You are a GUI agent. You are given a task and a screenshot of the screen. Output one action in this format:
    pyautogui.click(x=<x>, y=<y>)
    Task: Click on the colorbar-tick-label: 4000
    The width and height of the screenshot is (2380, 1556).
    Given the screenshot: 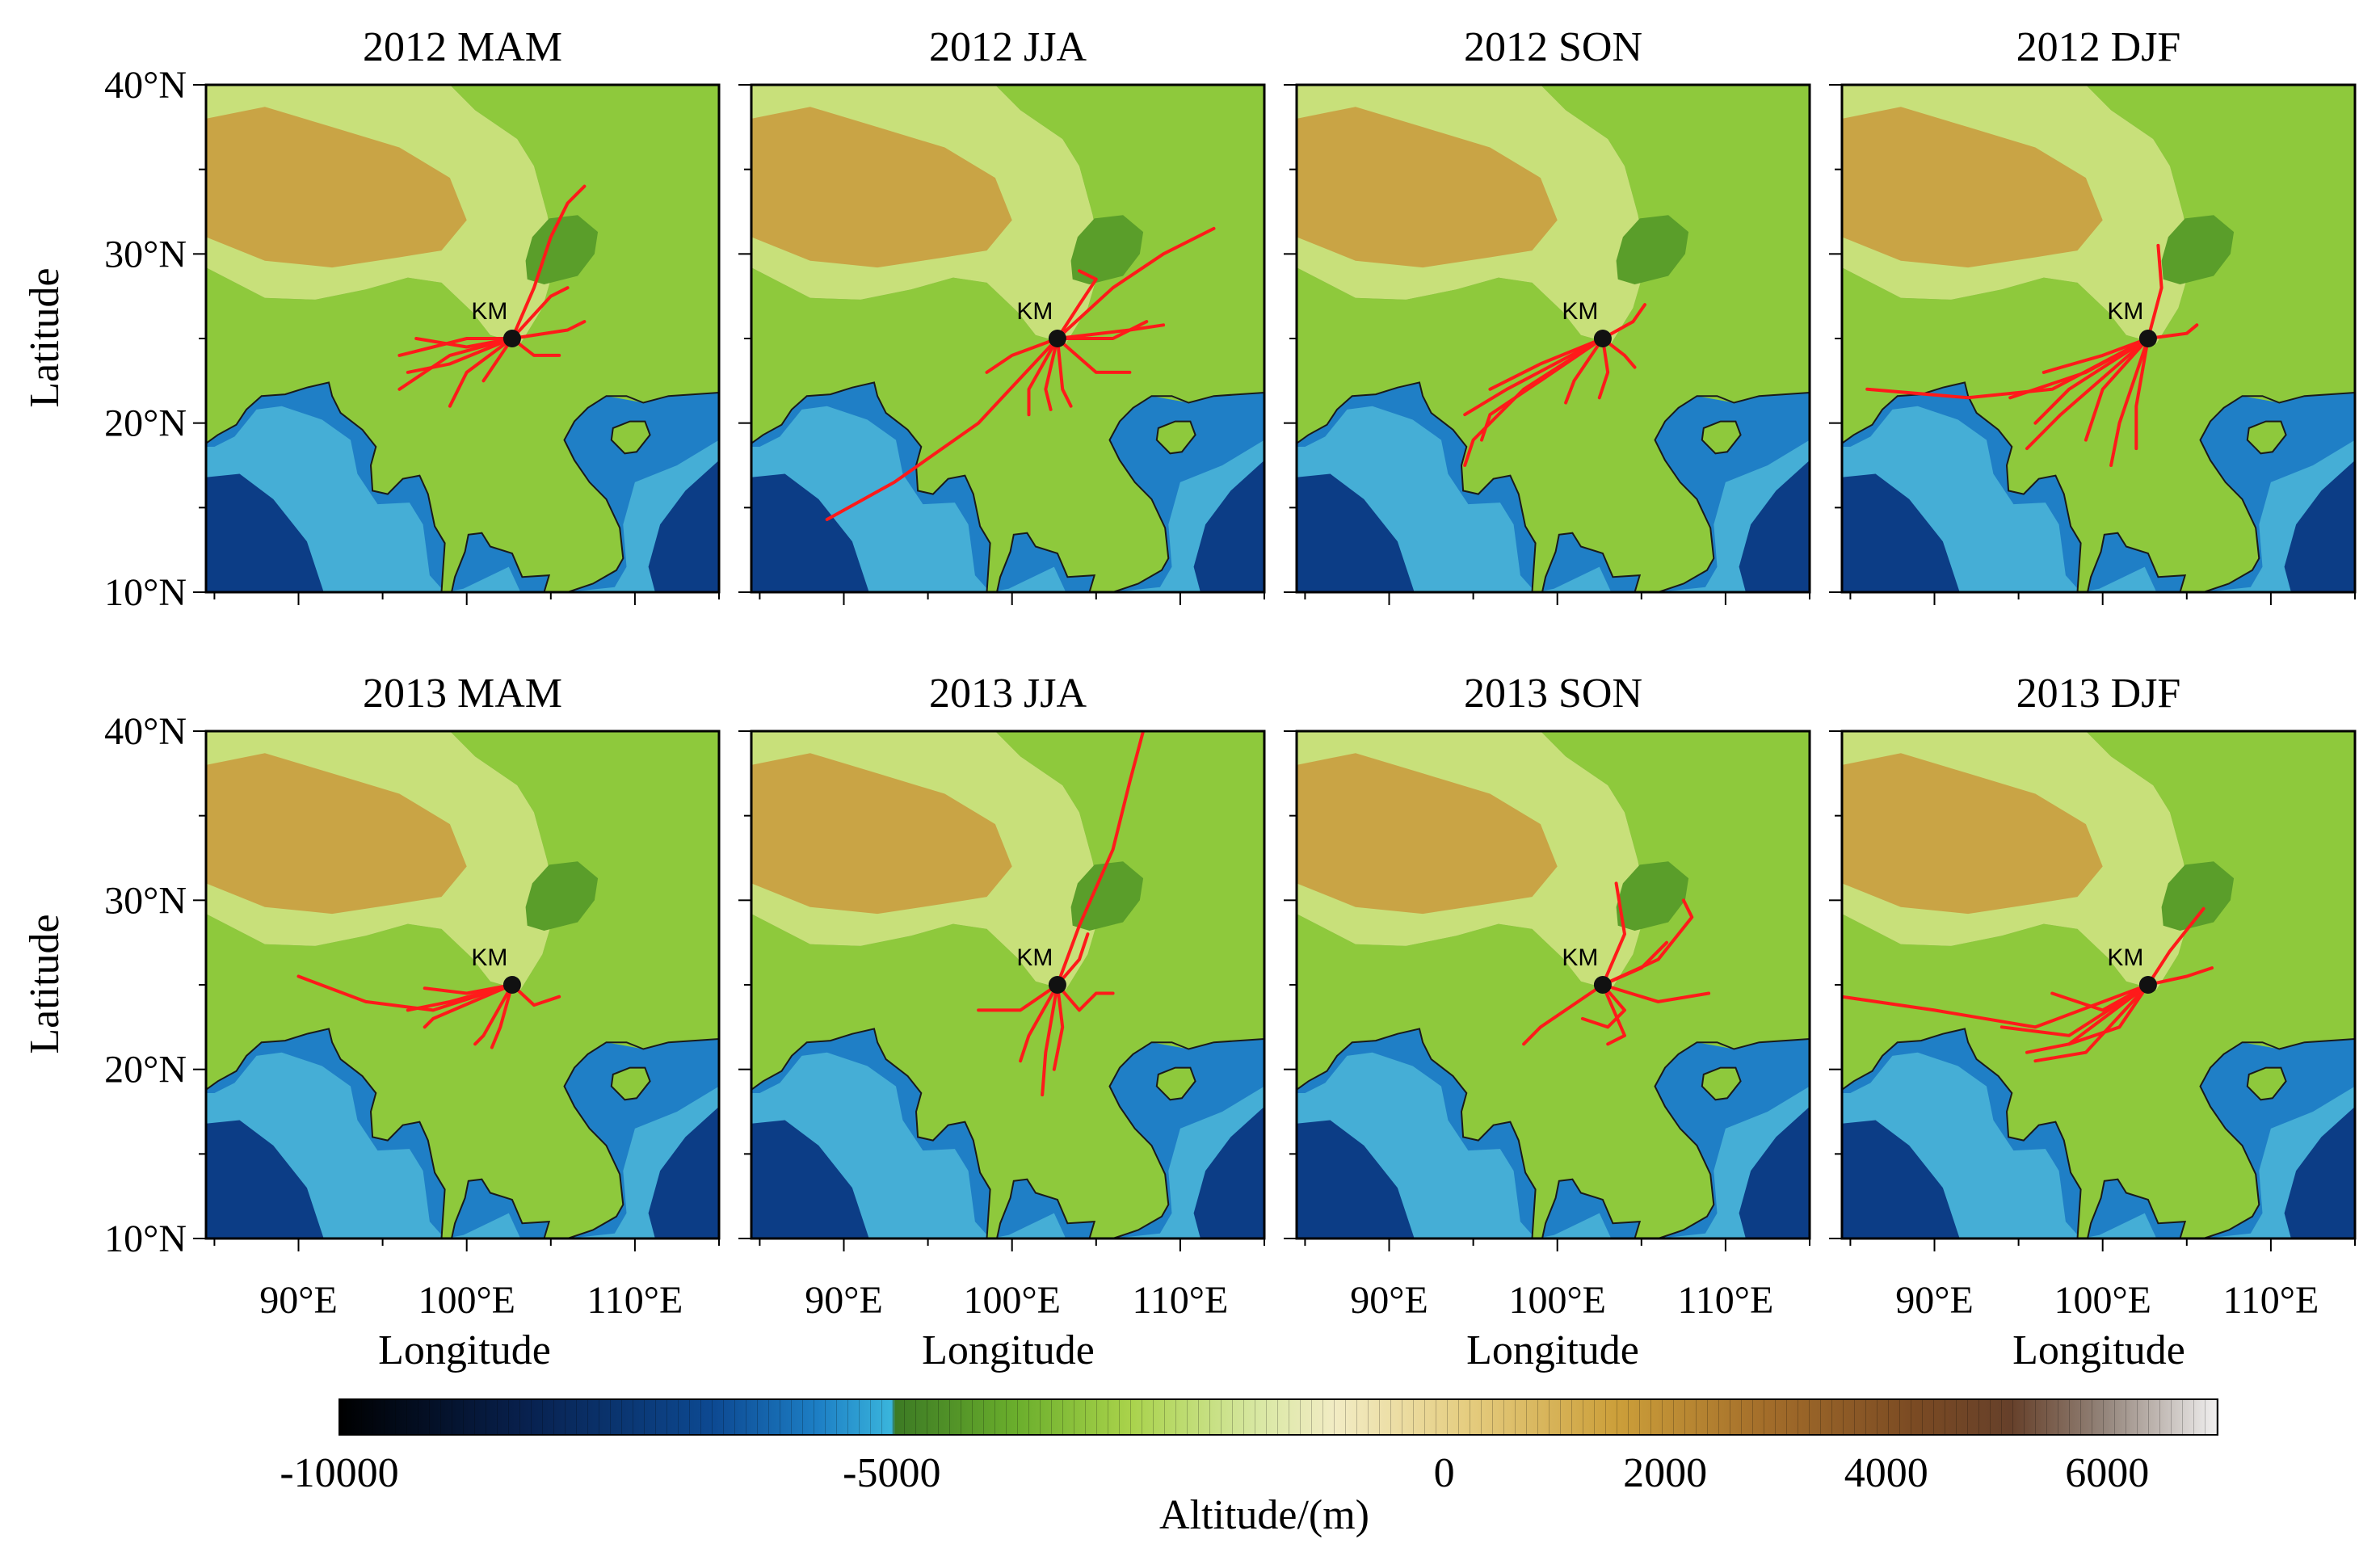 What is the action you would take?
    pyautogui.click(x=1886, y=1473)
    